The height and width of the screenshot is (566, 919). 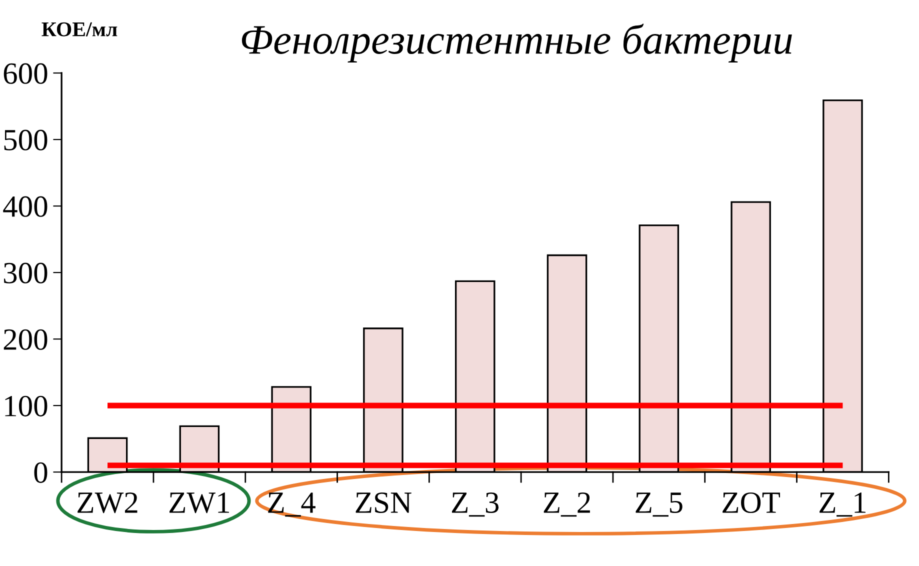 I want to click on x-tick-label: Z_5, so click(x=659, y=504).